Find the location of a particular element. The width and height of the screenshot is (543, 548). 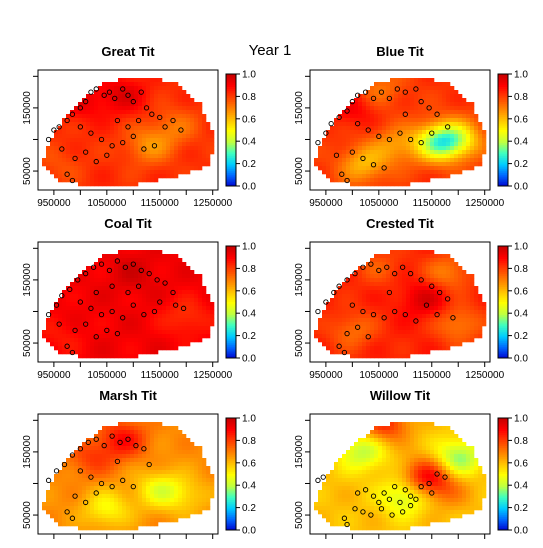

x-tick-label: 1150000 is located at coordinates (432, 375).